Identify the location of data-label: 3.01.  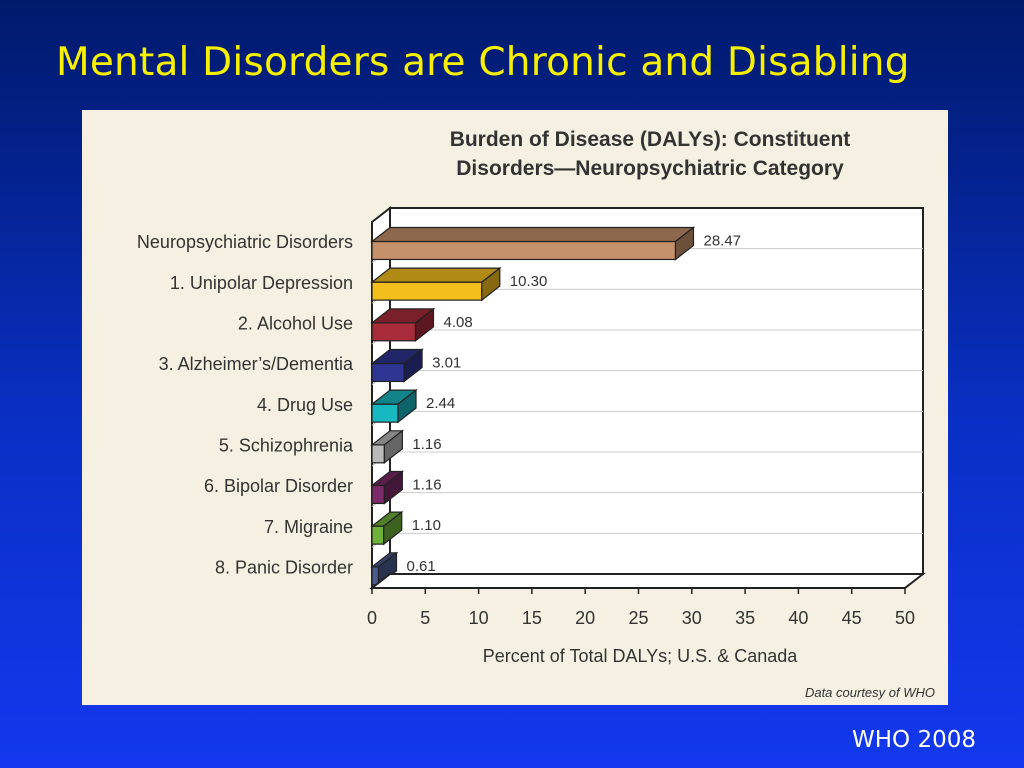
(446, 362).